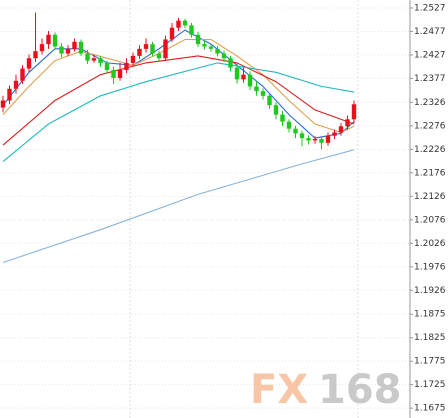 The image size is (448, 418). What do you see at coordinates (430, 55) in the screenshot?
I see `y-tick-label: 1.2427` at bounding box center [430, 55].